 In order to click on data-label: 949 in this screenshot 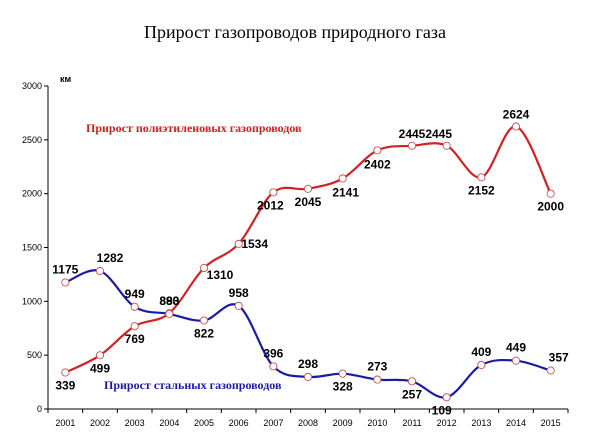, I will do `click(135, 294)`.